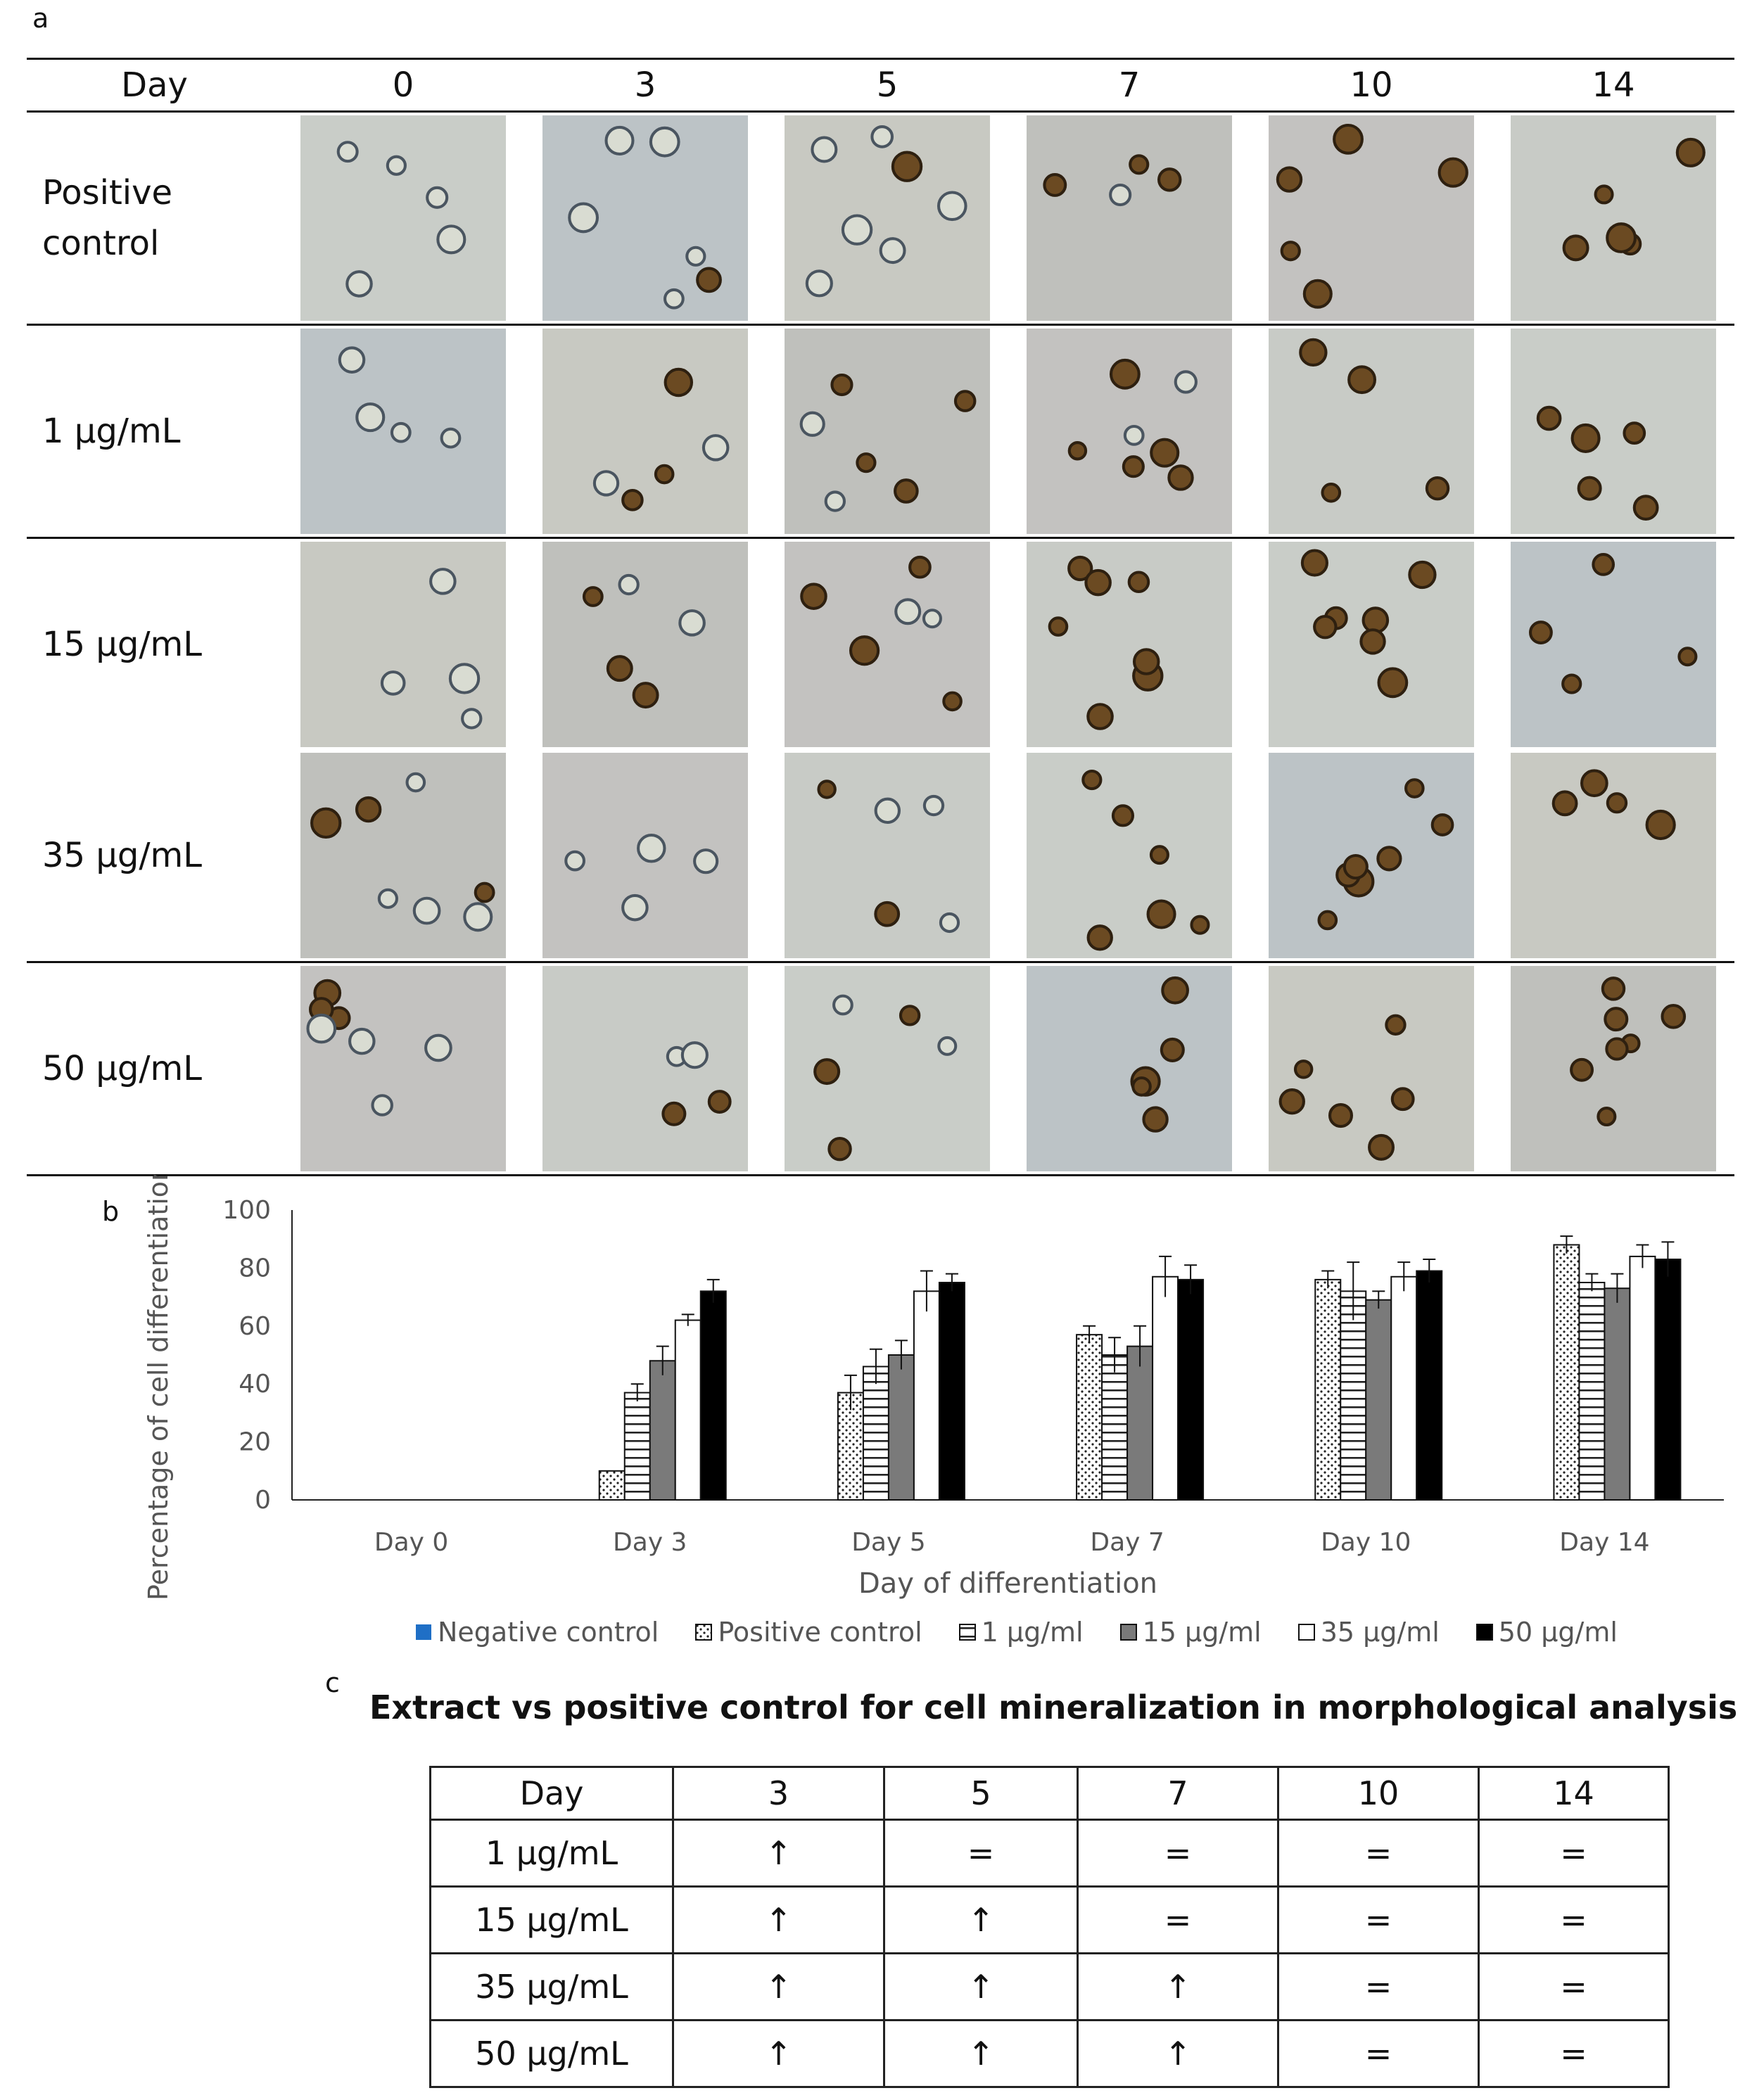 The image size is (1752, 2100). I want to click on legend-swatch, so click(1484, 1633).